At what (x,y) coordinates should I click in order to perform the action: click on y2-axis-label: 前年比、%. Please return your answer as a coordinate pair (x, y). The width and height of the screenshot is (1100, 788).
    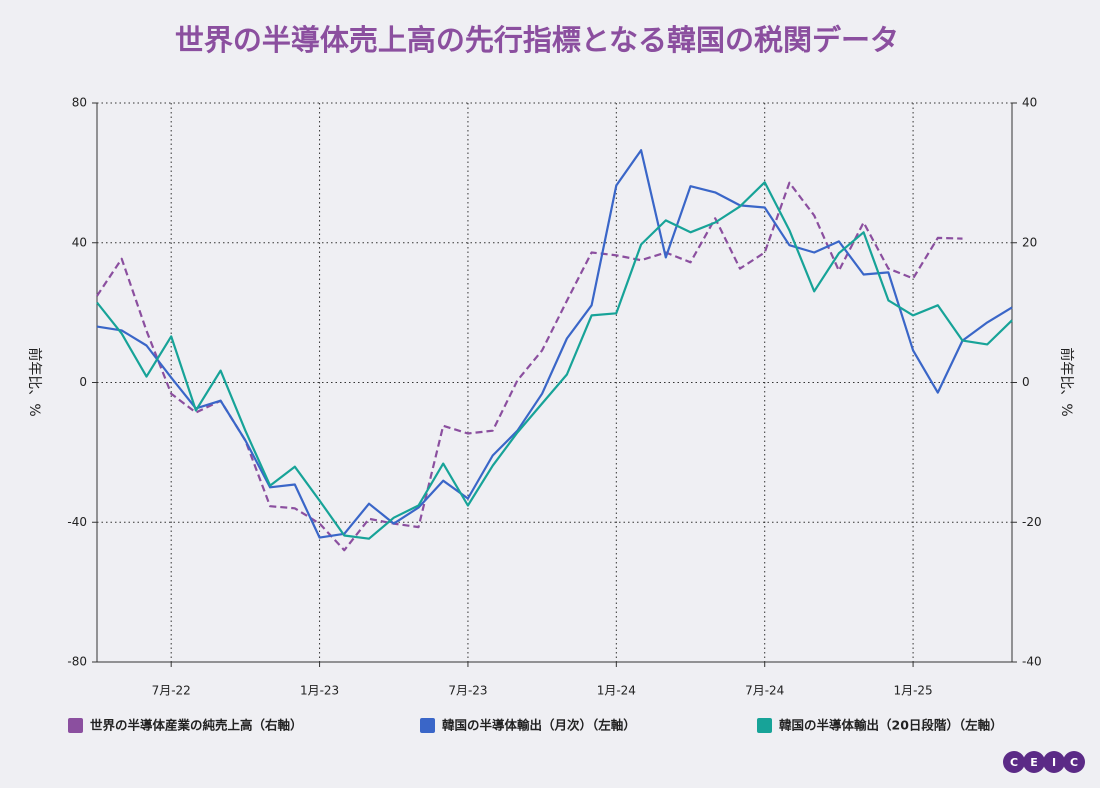
    Looking at the image, I should click on (1066, 381).